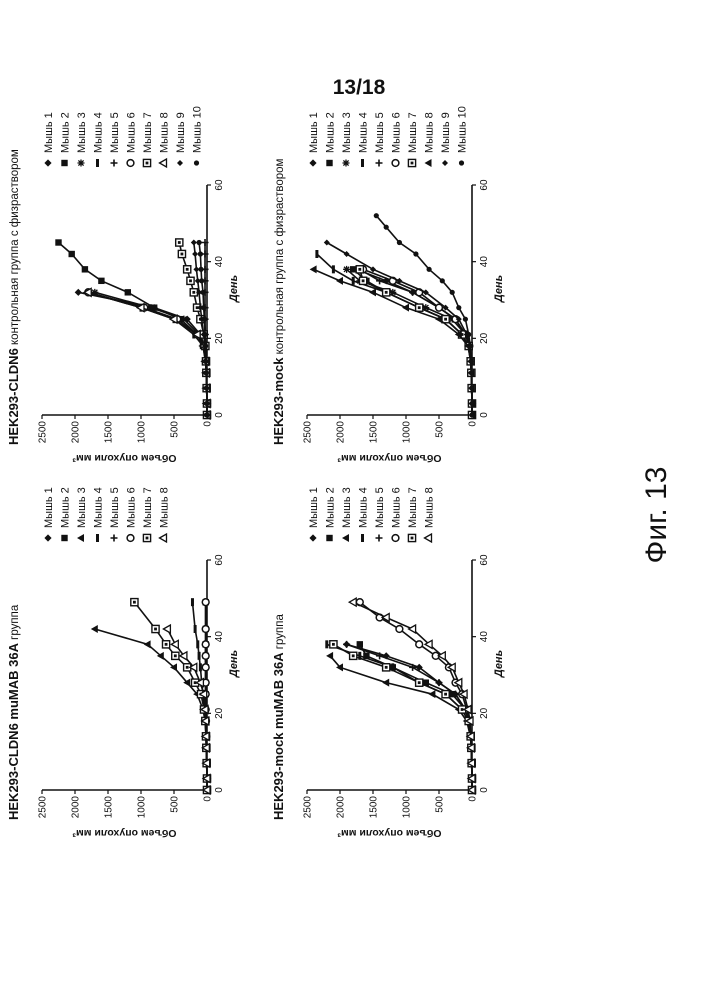 The image size is (718, 1000). Describe the element at coordinates (13, 396) in the screenshot. I see `chart-title-bold: HEK293-CLDN6` at that location.